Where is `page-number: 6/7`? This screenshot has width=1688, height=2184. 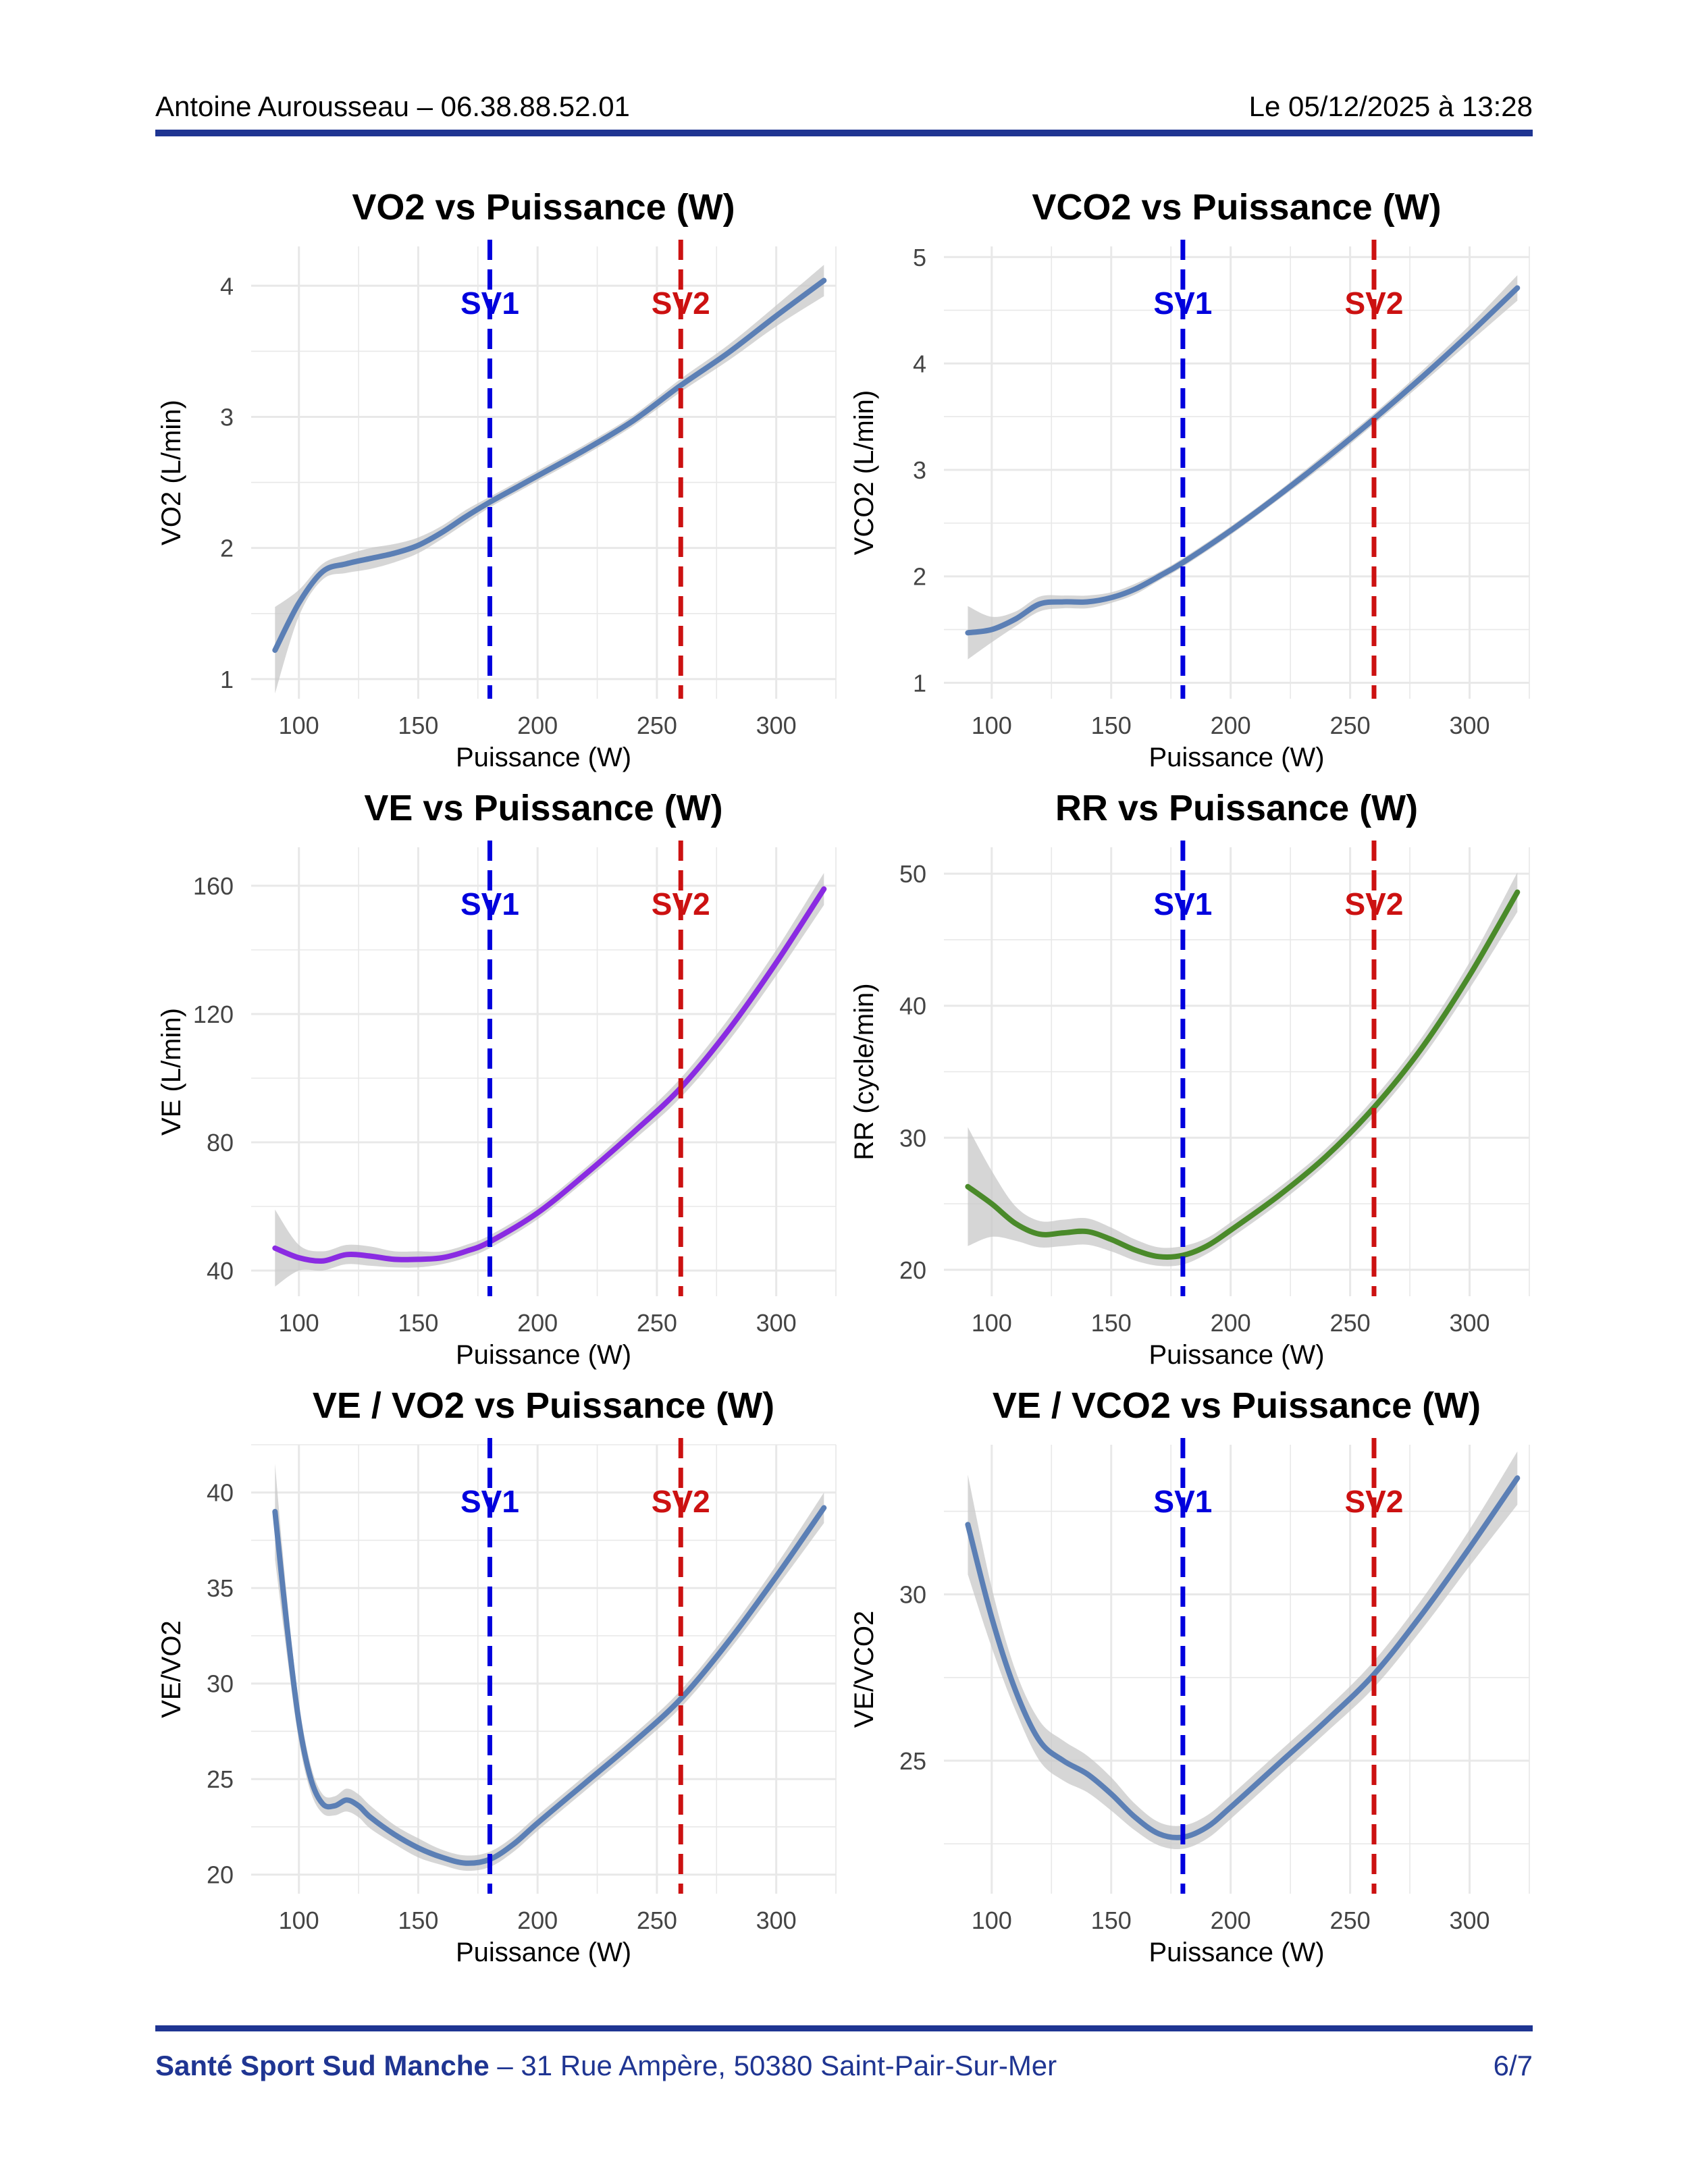
page-number: 6/7 is located at coordinates (1513, 2065).